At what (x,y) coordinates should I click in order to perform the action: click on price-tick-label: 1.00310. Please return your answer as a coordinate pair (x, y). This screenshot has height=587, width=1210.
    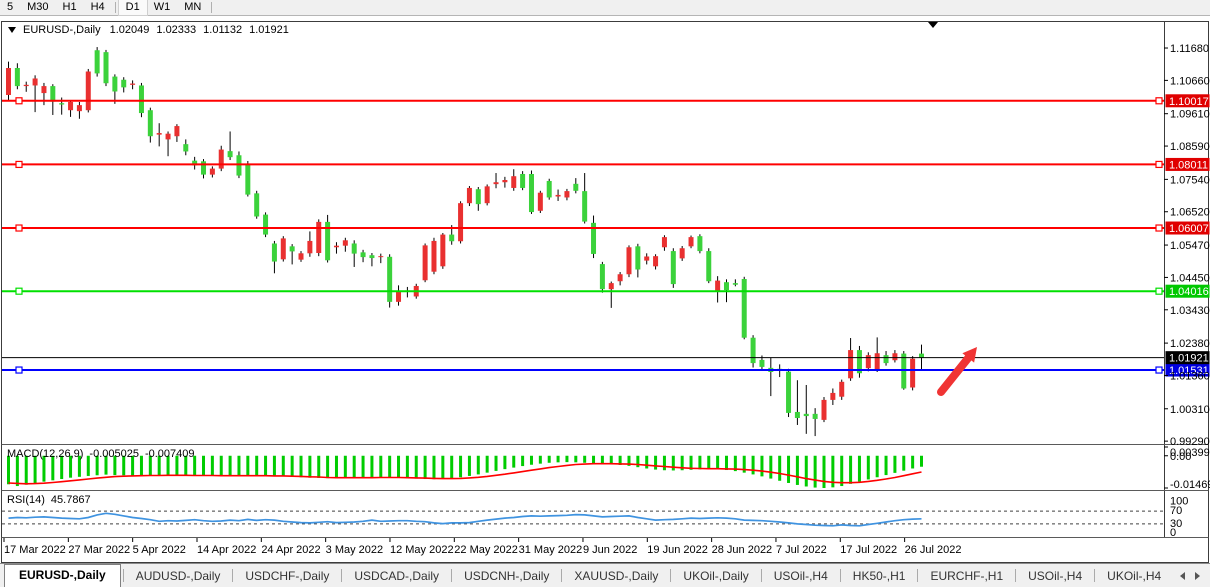
    Looking at the image, I should click on (1190, 410).